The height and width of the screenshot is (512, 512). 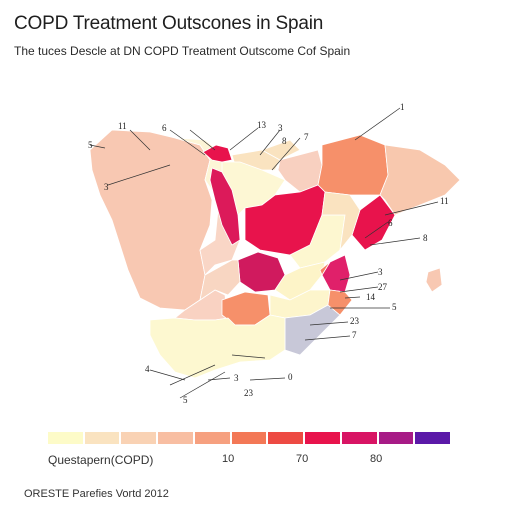 What do you see at coordinates (434, 280) in the screenshot?
I see `region-balearic` at bounding box center [434, 280].